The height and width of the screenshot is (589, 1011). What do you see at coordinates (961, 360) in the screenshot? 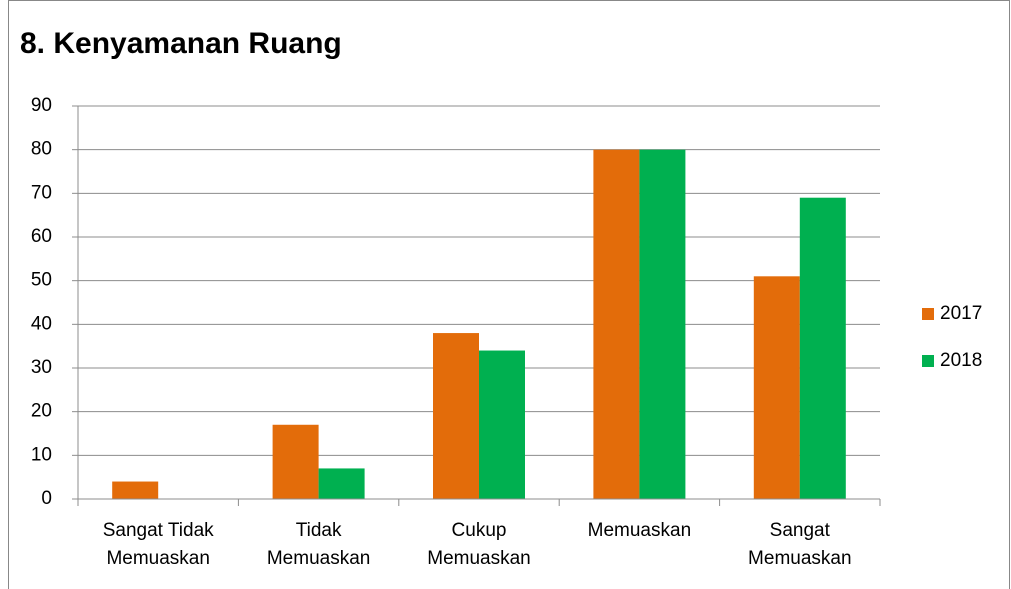
I see `legend-label: 2018` at bounding box center [961, 360].